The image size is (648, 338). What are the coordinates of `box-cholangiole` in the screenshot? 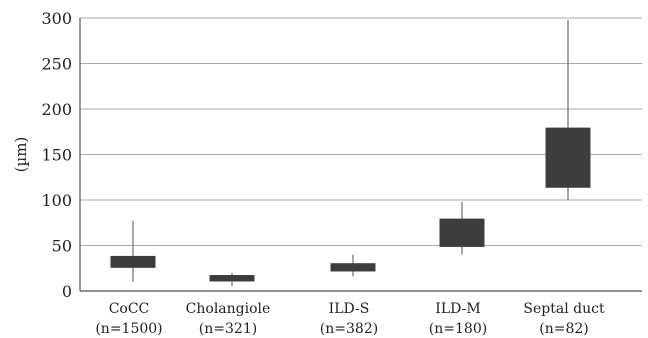 It's located at (232, 278).